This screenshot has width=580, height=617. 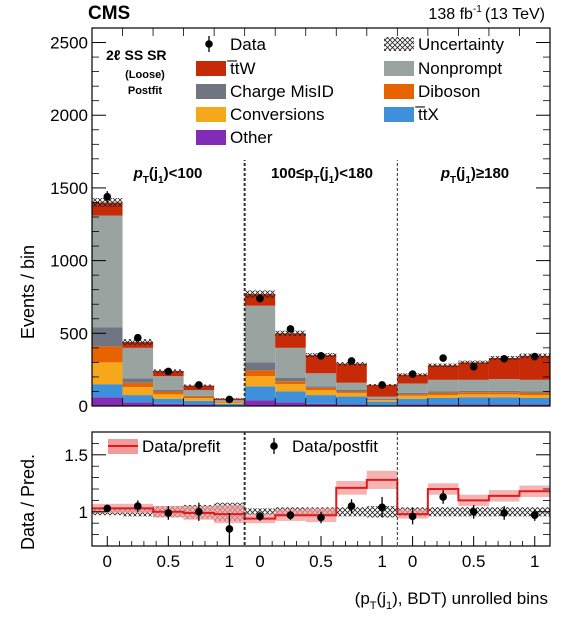 What do you see at coordinates (69, 43) in the screenshot?
I see `main-ytick-label: 2500` at bounding box center [69, 43].